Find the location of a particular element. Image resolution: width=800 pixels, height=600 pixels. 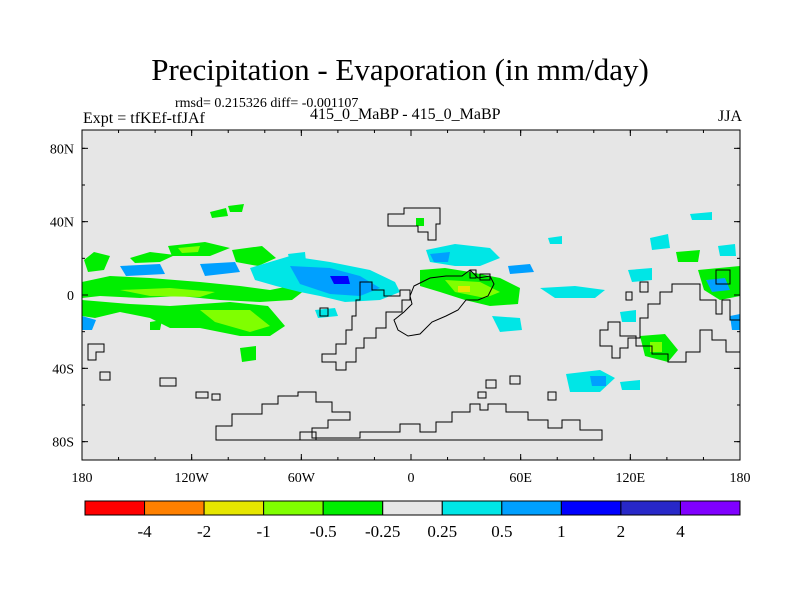

colorbar-label: -1 is located at coordinates (264, 531).